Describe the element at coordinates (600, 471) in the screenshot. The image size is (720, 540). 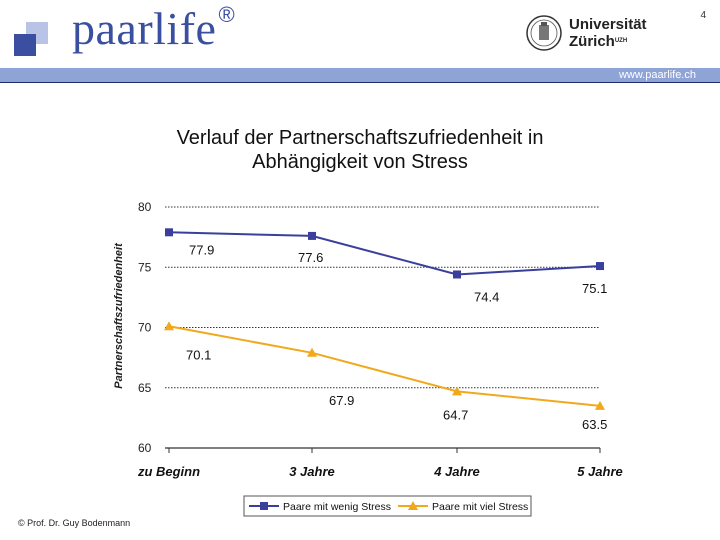
I see `x-tick-label: 5 Jahre` at that location.